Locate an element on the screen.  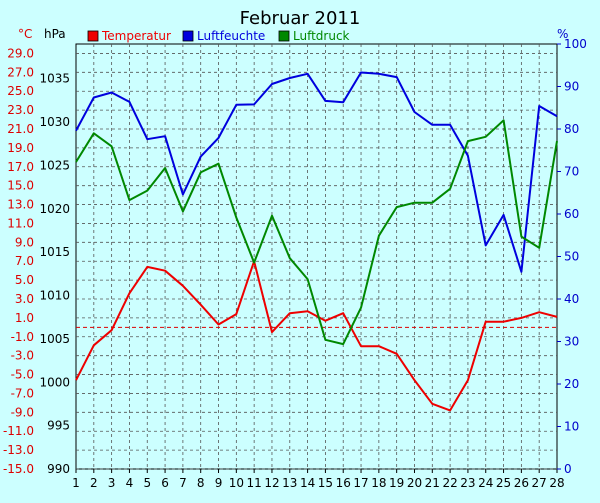
humidity-tick-label: 0 is located at coordinates (568, 469).